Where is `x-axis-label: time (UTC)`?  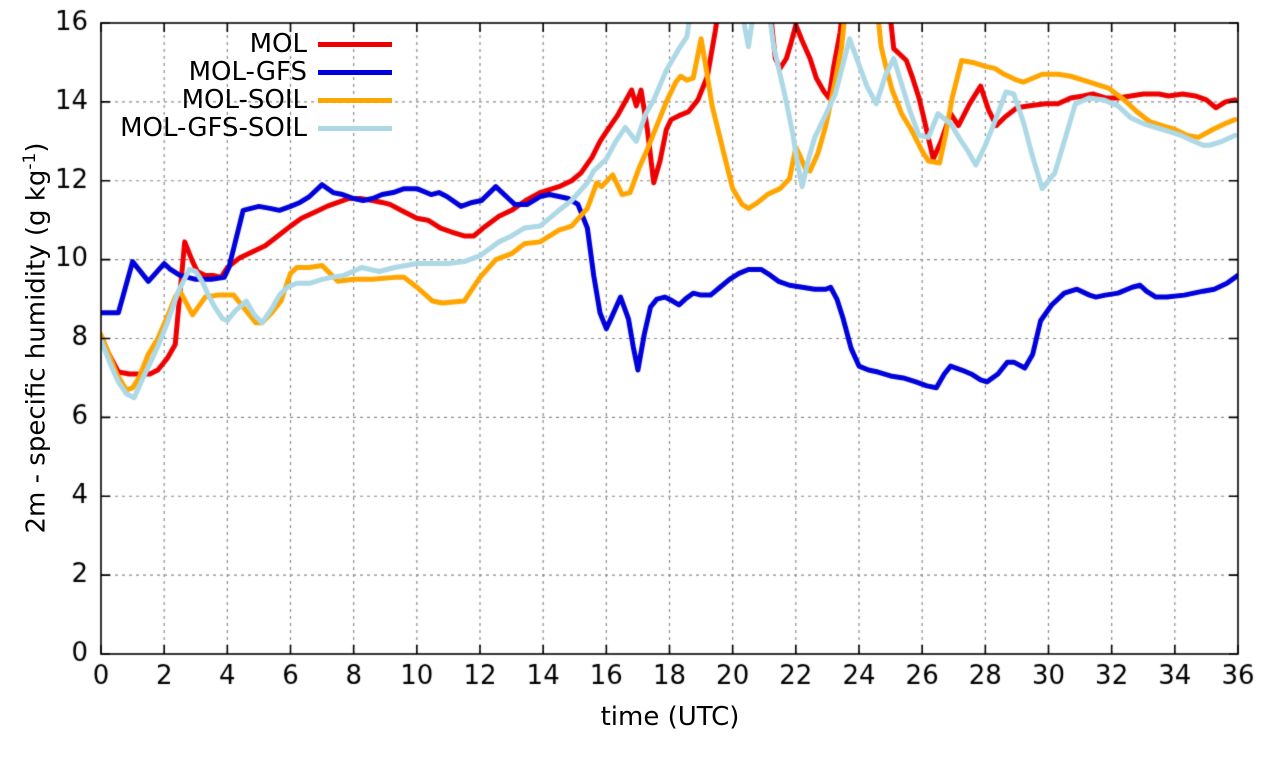
x-axis-label: time (UTC) is located at coordinates (670, 717).